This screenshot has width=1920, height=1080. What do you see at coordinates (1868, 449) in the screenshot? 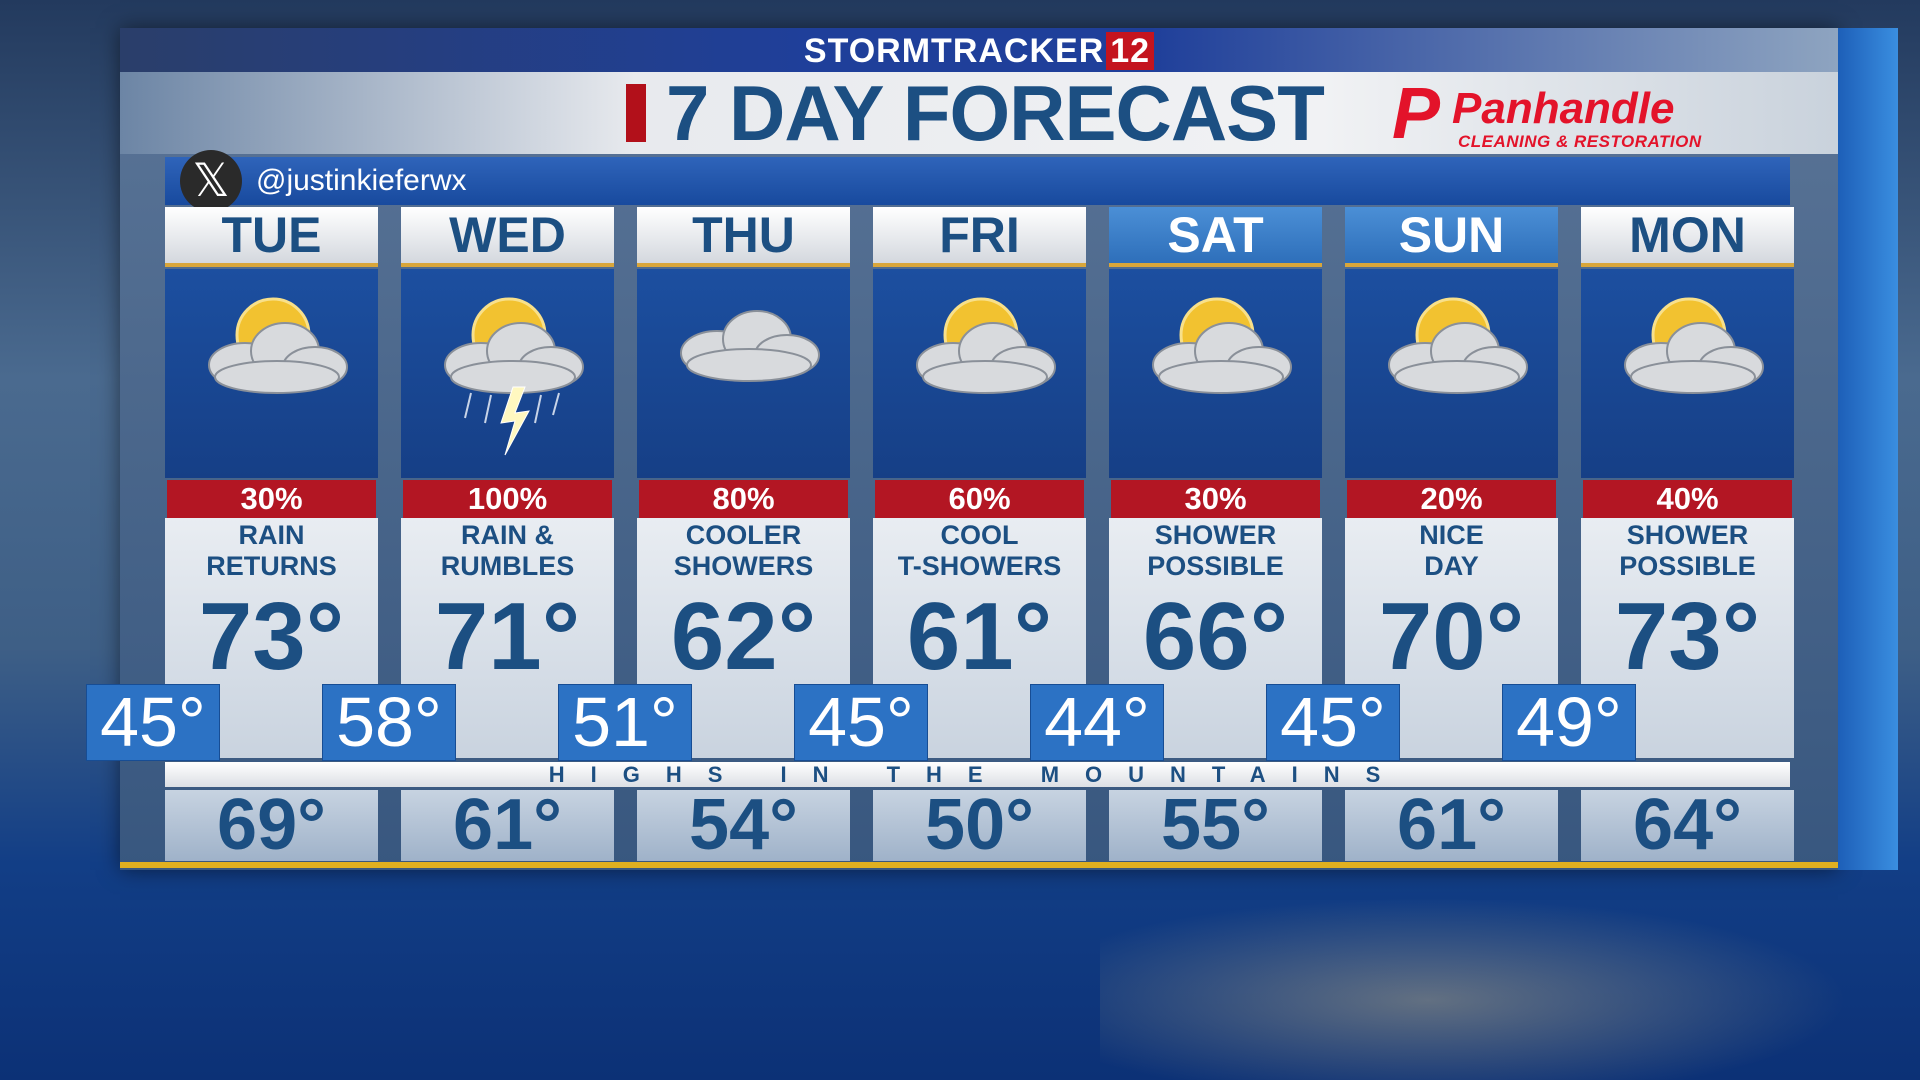
I see `panel-edge` at bounding box center [1868, 449].